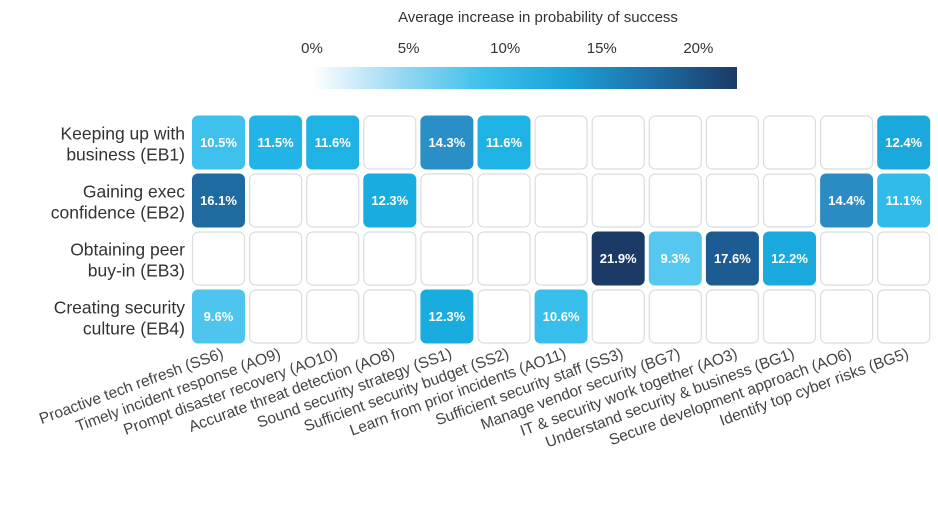 This screenshot has width=938, height=527. I want to click on cell-value-label: 11.5%, so click(276, 142).